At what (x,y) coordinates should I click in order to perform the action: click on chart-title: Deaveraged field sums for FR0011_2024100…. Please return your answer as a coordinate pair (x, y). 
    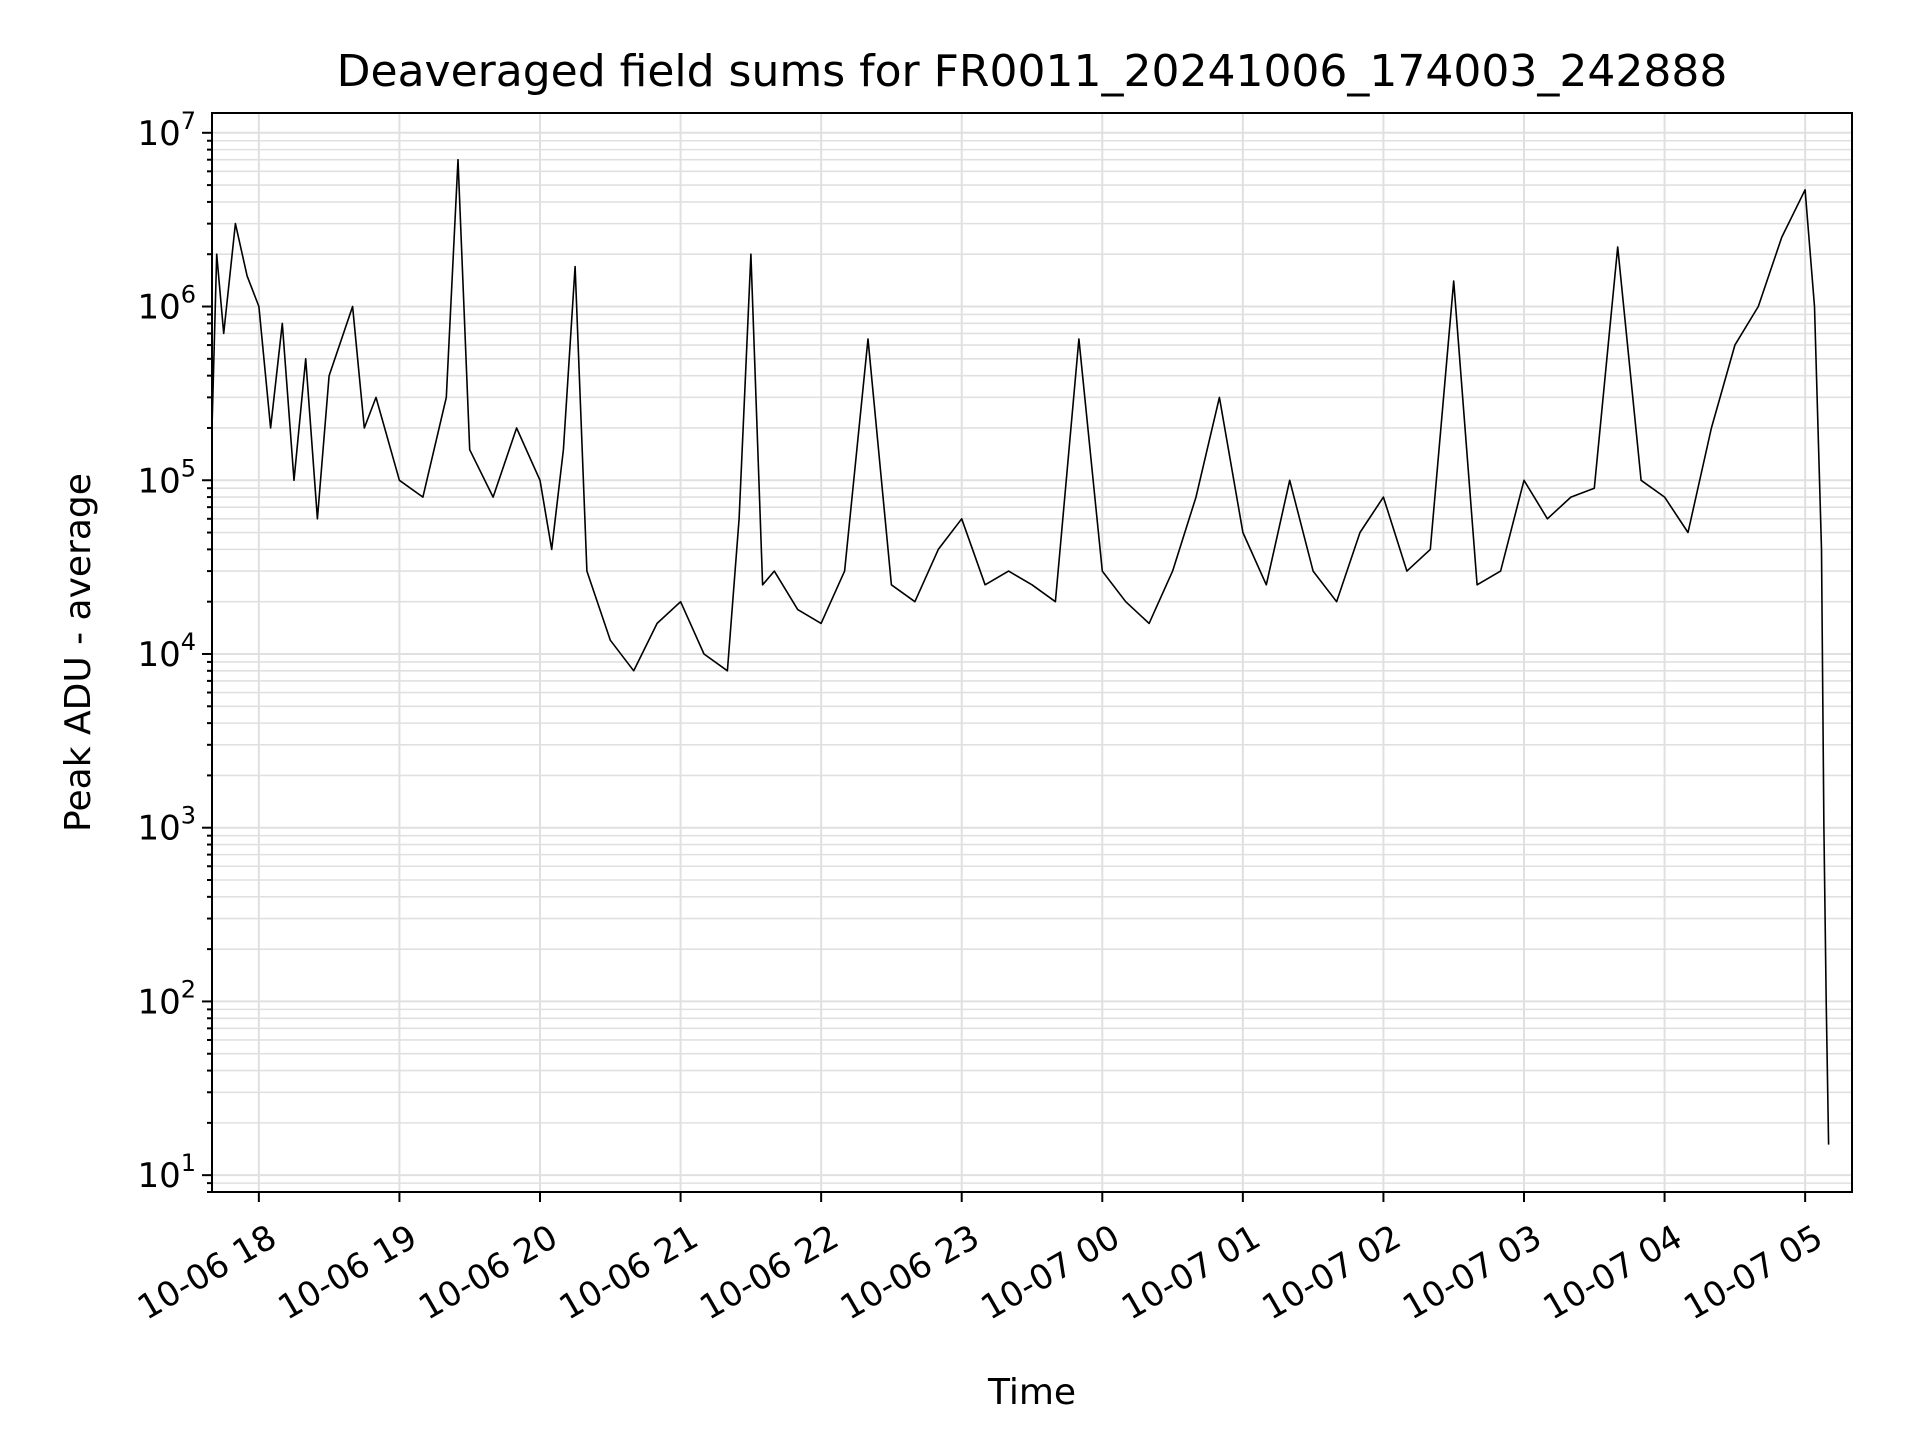
    Looking at the image, I should click on (1032, 71).